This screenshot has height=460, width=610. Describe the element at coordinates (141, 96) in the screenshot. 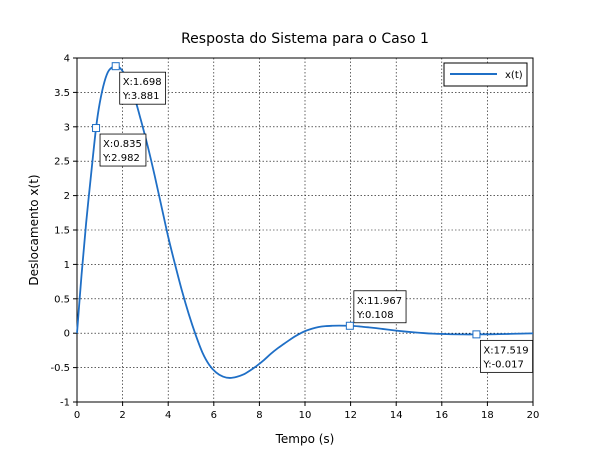

I see `datatip-y-label: Y:3.881` at that location.